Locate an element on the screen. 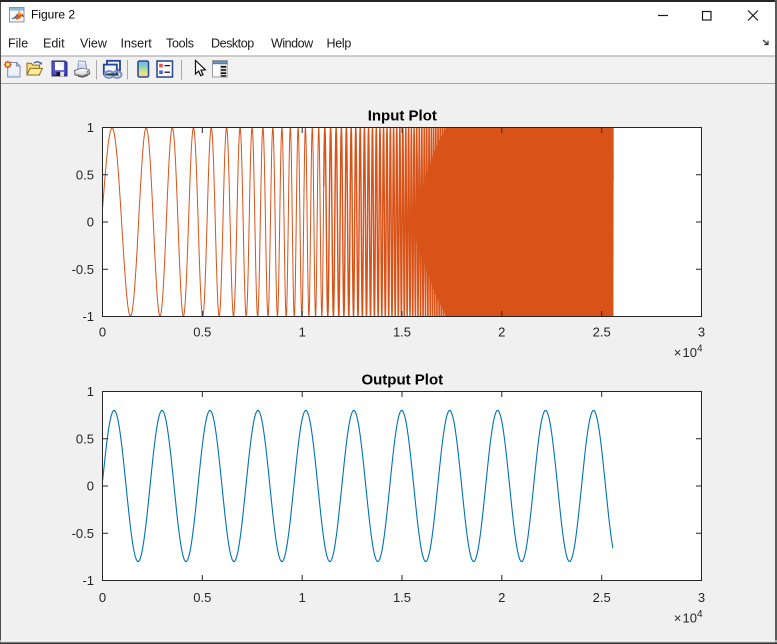 The image size is (777, 644). svg-text: View is located at coordinates (94, 44).